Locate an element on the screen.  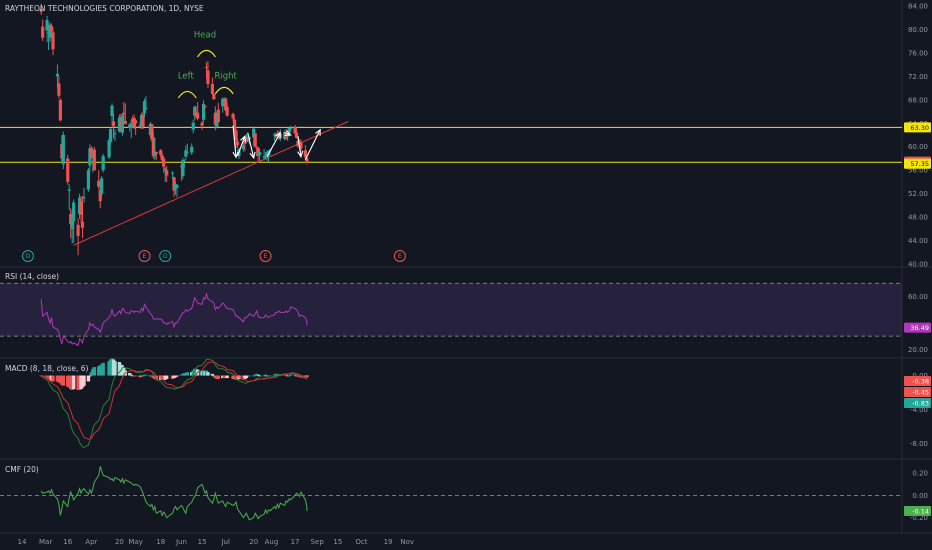
arrow-head is located at coordinates (288, 133).